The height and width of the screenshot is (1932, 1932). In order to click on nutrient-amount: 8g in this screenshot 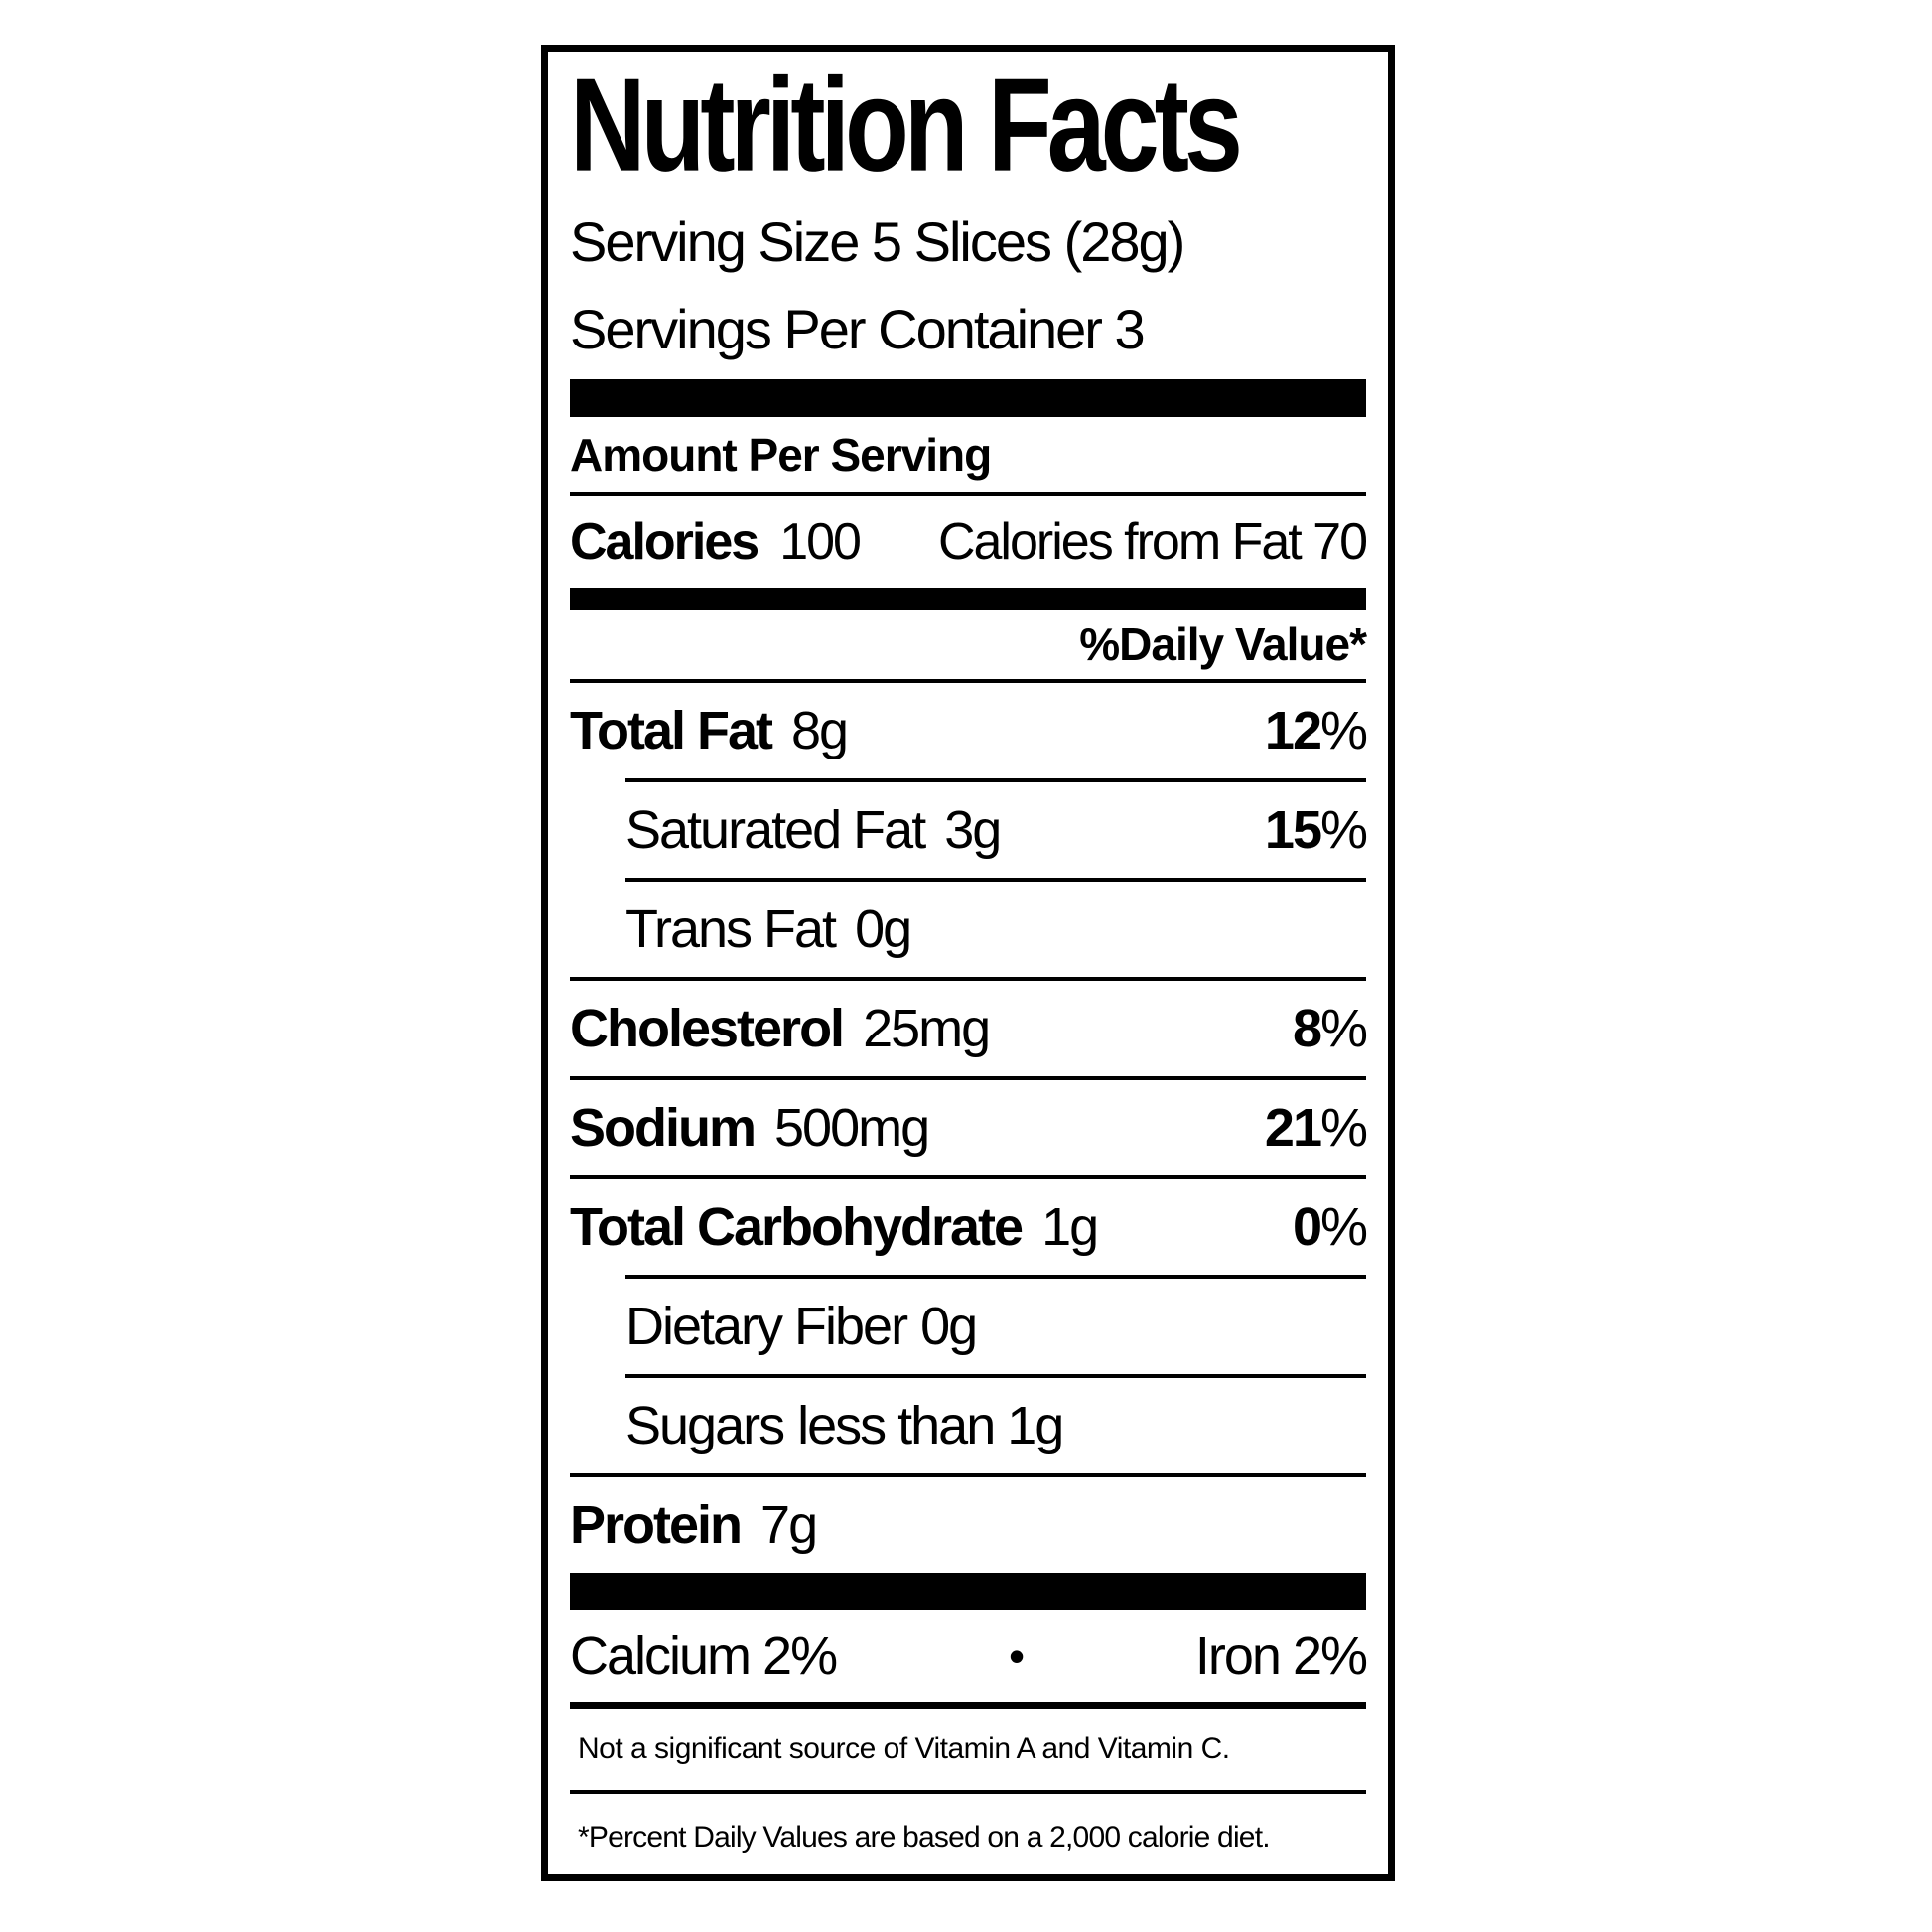, I will do `click(820, 731)`.